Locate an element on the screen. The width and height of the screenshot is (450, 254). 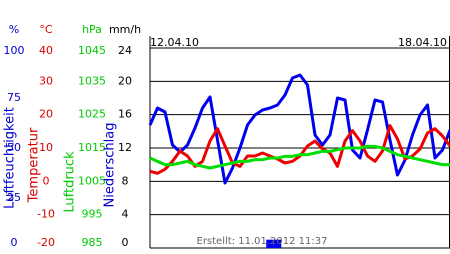
axis-unit: mm/h is located at coordinates (125, 29).